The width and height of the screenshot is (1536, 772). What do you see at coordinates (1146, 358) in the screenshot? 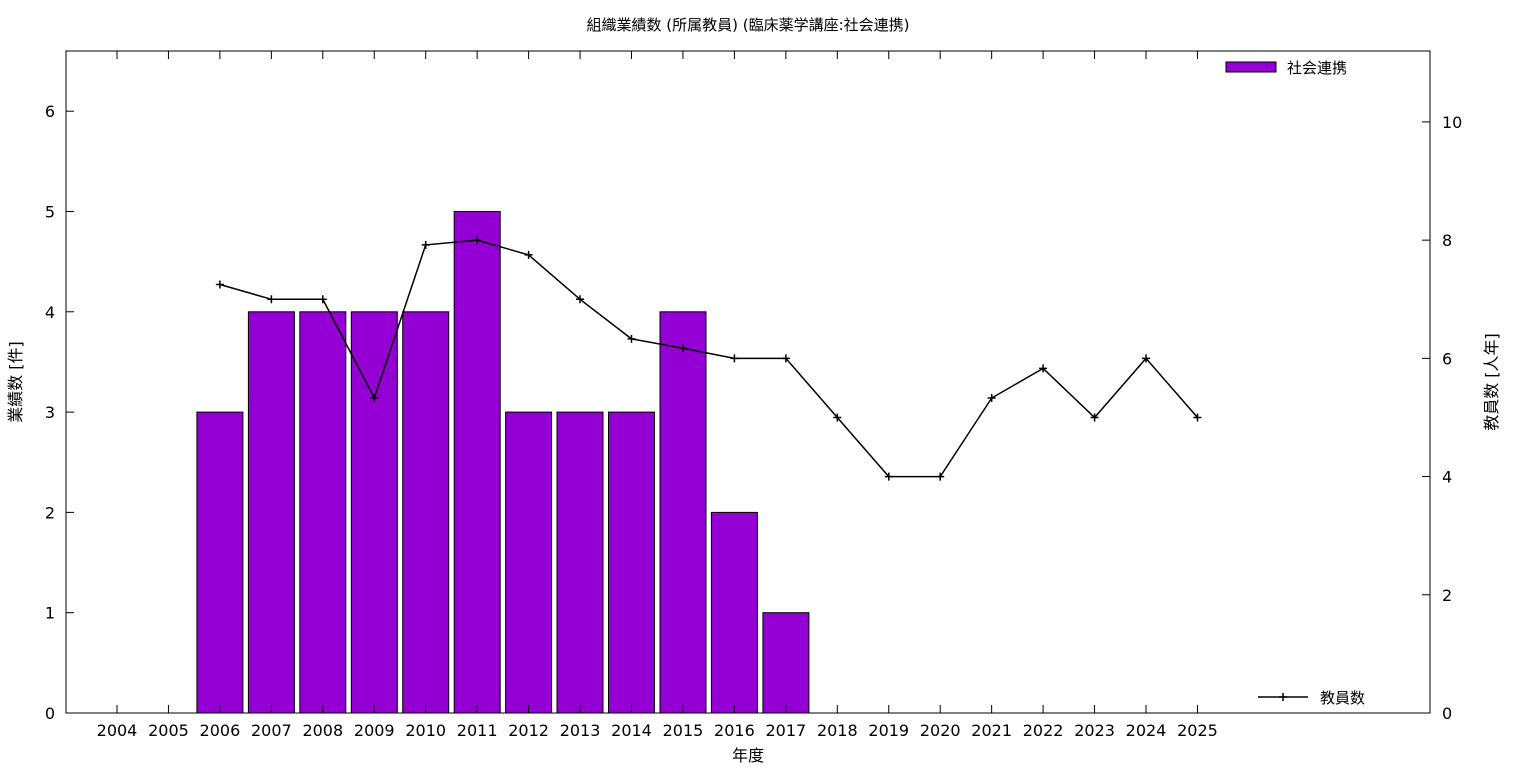
I see `teacher-count-point-2024` at bounding box center [1146, 358].